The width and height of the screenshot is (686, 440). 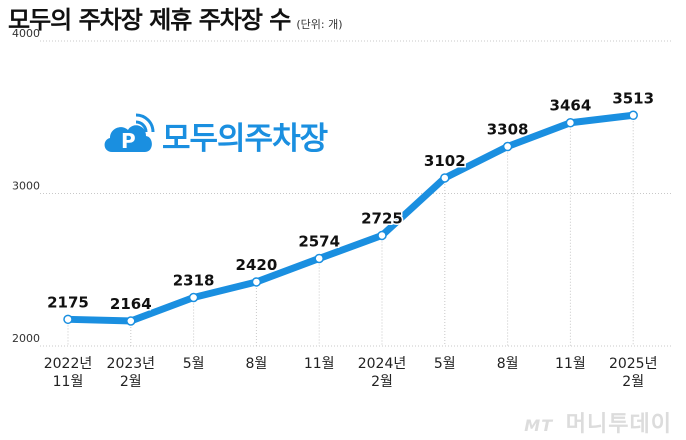 What do you see at coordinates (445, 161) in the screenshot?
I see `data-label: 3102` at bounding box center [445, 161].